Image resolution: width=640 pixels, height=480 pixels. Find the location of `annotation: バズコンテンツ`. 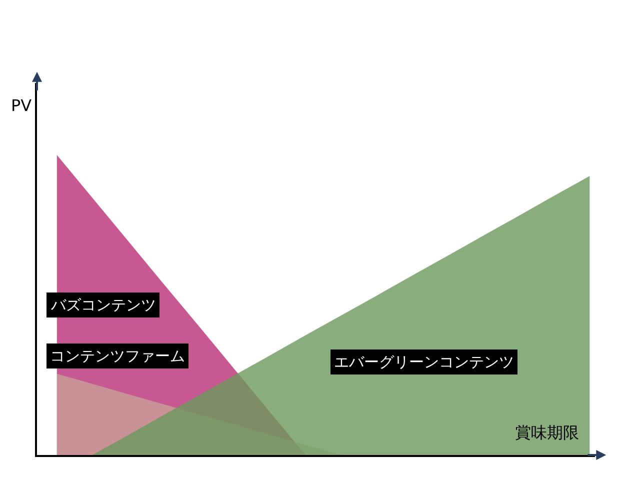

annotation: バズコンテンツ is located at coordinates (103, 305).